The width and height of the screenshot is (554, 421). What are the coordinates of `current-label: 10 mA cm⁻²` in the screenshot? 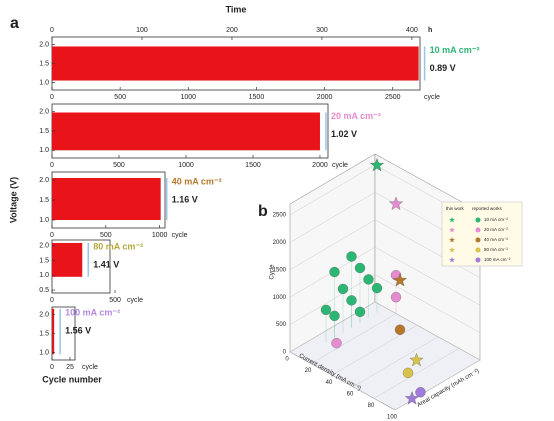 It's located at (455, 50).